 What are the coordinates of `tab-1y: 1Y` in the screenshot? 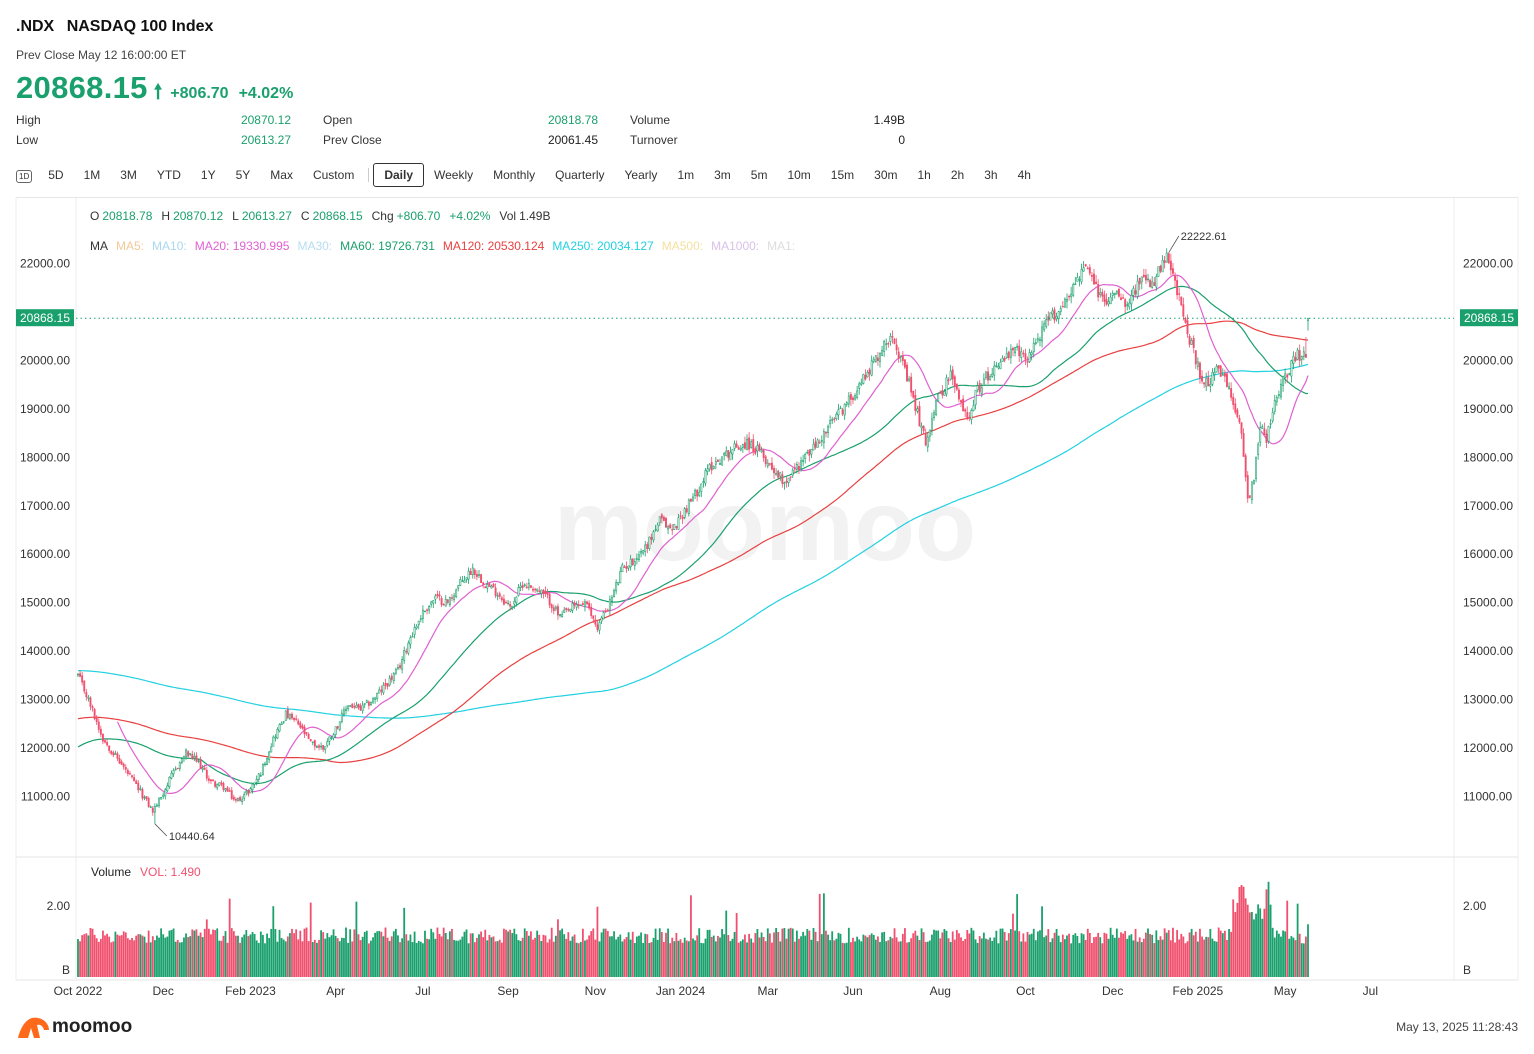 It's located at (208, 175).